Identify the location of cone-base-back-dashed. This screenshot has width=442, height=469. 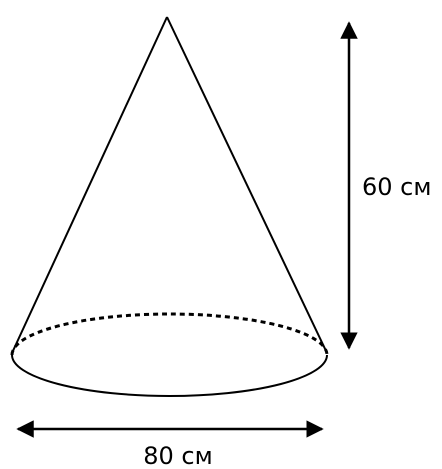
(169, 334).